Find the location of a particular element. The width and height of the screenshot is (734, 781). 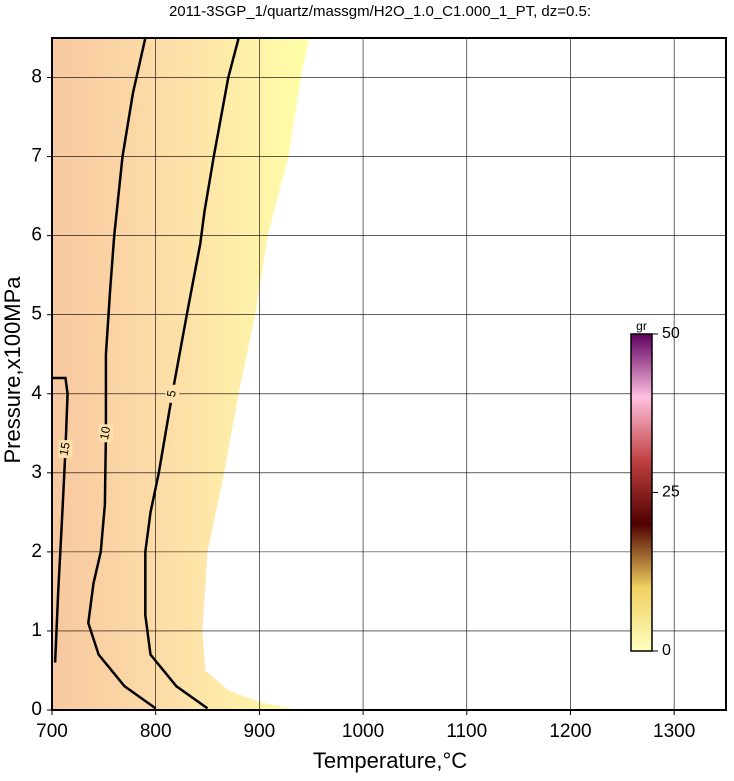

colorbar-tick-label: 0 is located at coordinates (666, 650).